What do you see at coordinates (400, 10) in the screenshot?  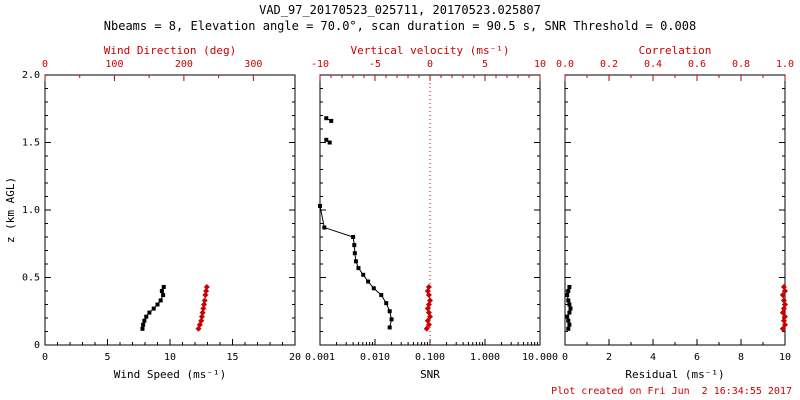 I see `plot-title: VAD_97_20170523_025711, 20170523.025807` at bounding box center [400, 10].